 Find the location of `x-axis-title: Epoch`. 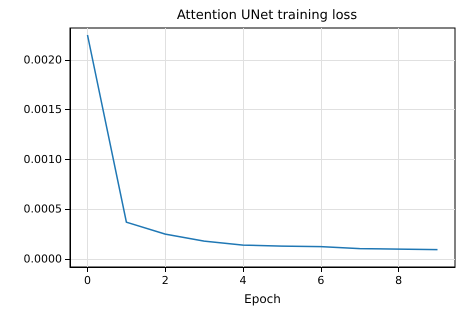

x-axis-title: Epoch is located at coordinates (262, 299).